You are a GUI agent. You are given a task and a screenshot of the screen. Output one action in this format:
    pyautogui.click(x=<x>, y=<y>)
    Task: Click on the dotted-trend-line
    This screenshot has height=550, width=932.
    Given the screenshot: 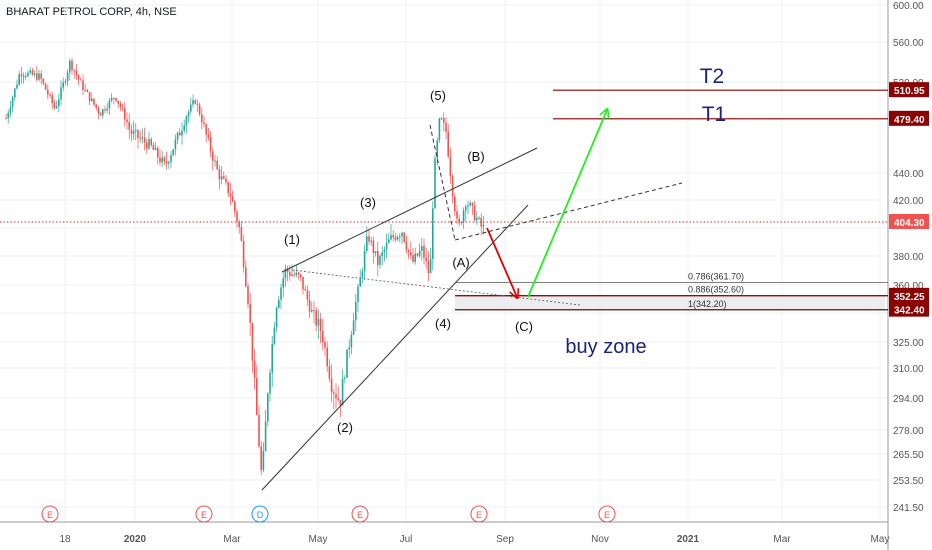 What is the action you would take?
    pyautogui.click(x=436, y=287)
    